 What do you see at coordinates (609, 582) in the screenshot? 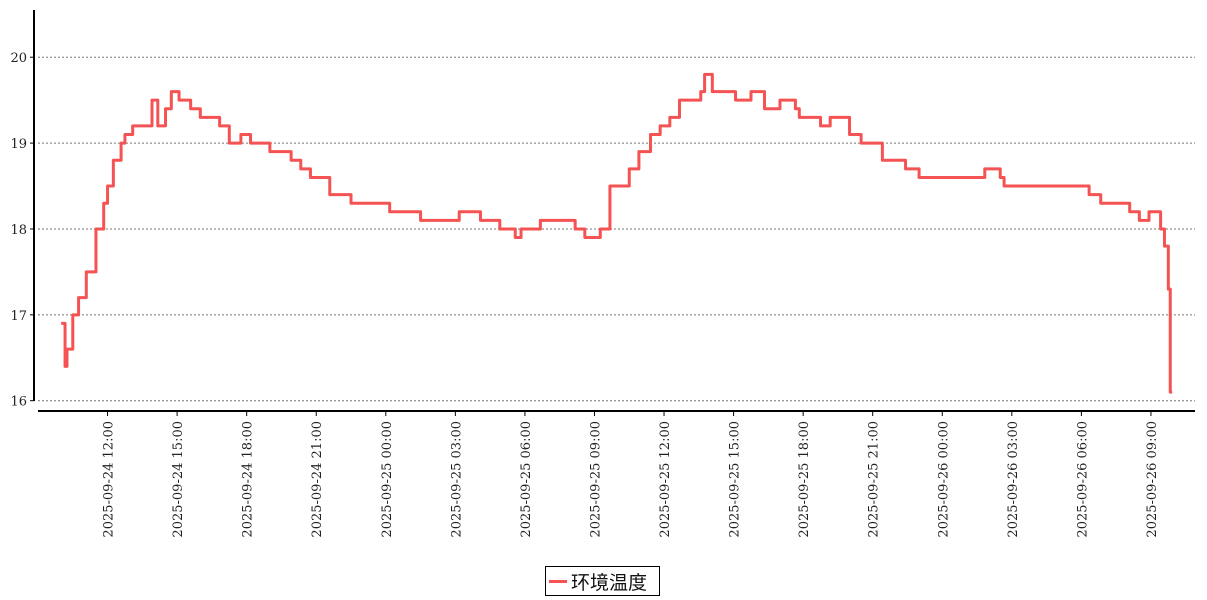
I see `legend-label: 环境温度` at bounding box center [609, 582].